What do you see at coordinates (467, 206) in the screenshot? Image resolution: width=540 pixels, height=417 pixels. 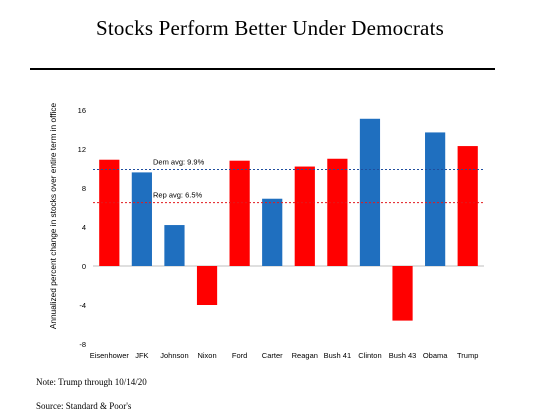 I see `bar-trump` at bounding box center [467, 206].